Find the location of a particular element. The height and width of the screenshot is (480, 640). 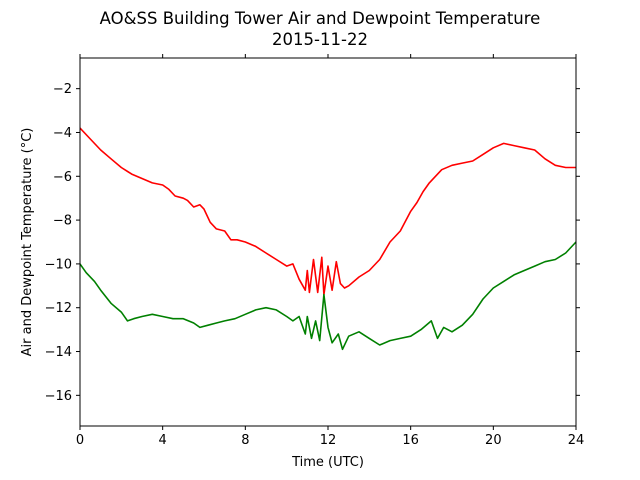

y-tick-label: −16 is located at coordinates (58, 396).